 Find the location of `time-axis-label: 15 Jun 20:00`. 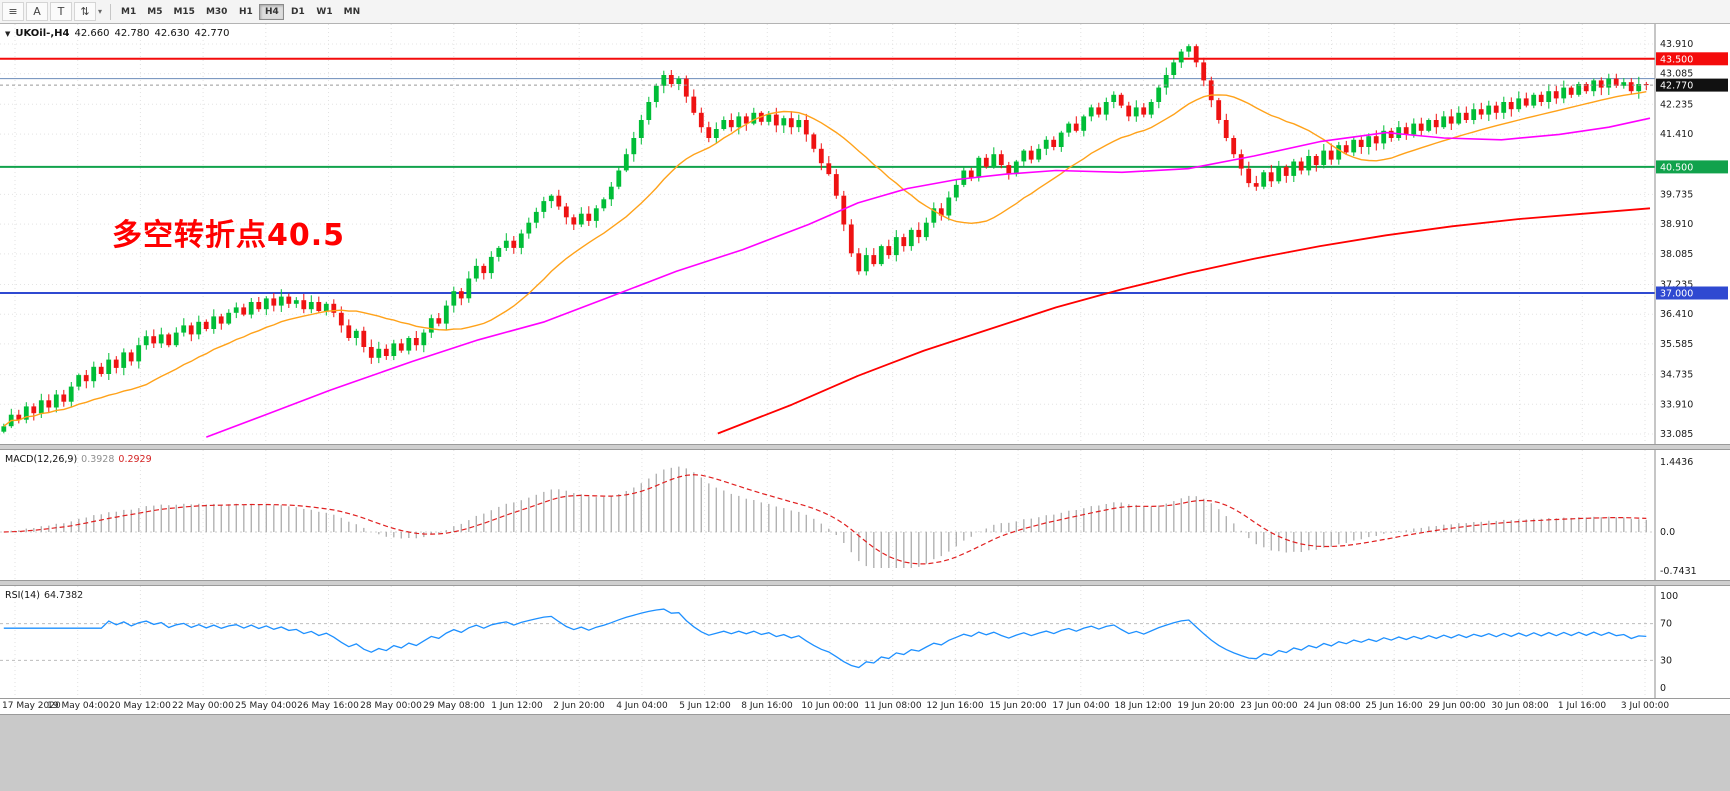

time-axis-label: 15 Jun 20:00 is located at coordinates (1018, 706).